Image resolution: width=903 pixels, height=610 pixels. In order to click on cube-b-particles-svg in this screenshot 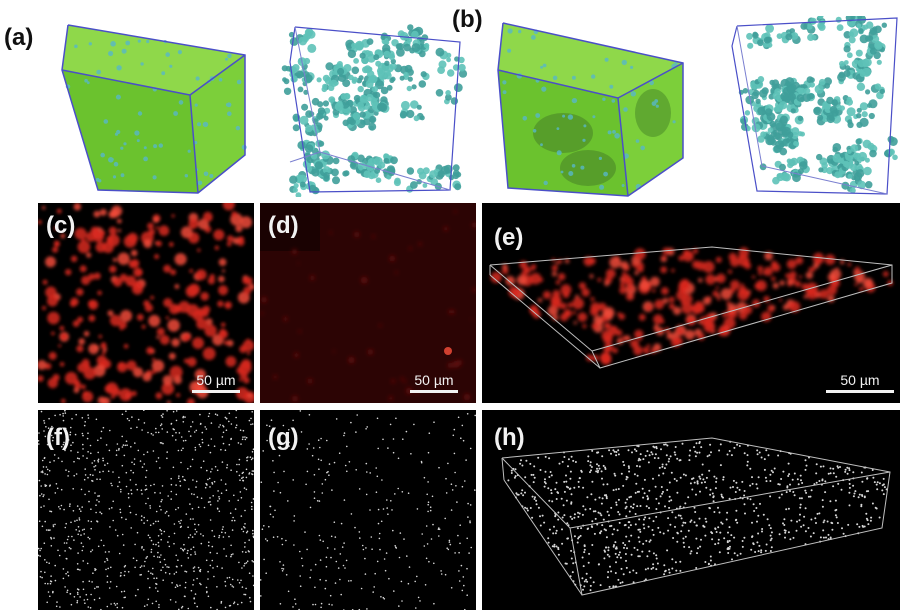, I will do `click(814, 104)`.